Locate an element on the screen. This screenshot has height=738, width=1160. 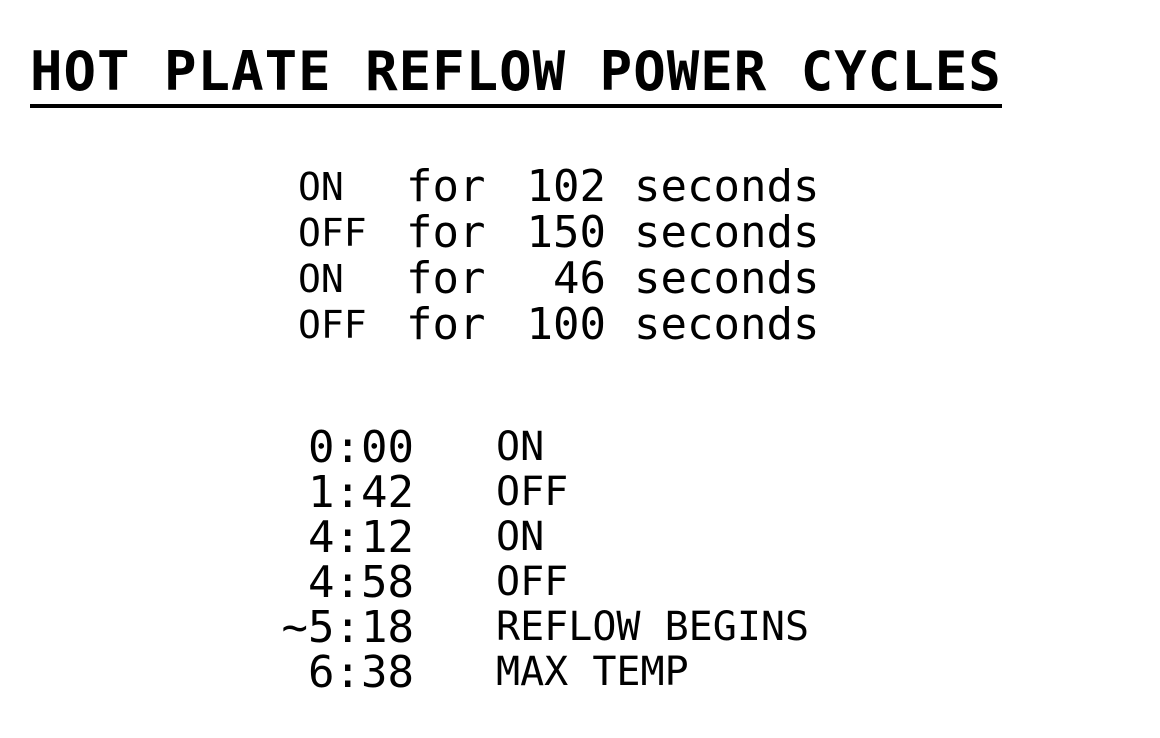
timeline-time: 0:00 is located at coordinates (361, 447).